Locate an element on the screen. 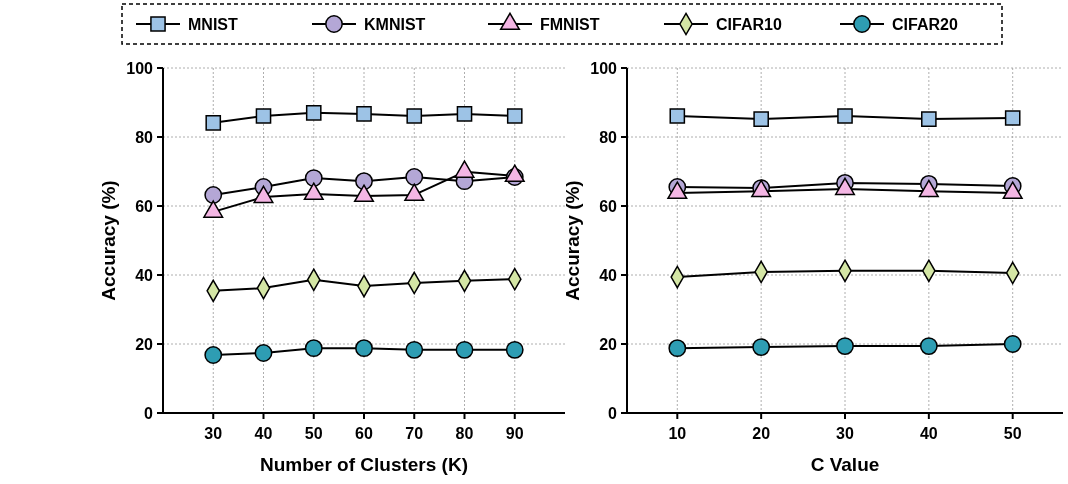 This screenshot has width=1068, height=484. legend-label: FMNIST is located at coordinates (570, 24).